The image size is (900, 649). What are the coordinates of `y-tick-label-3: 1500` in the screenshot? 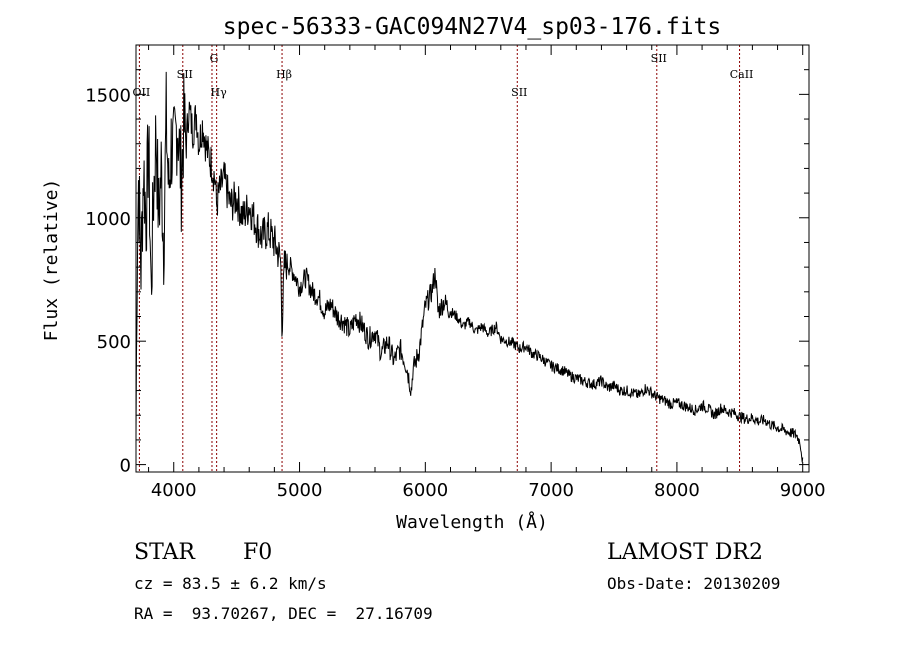 It's located at (108, 95).